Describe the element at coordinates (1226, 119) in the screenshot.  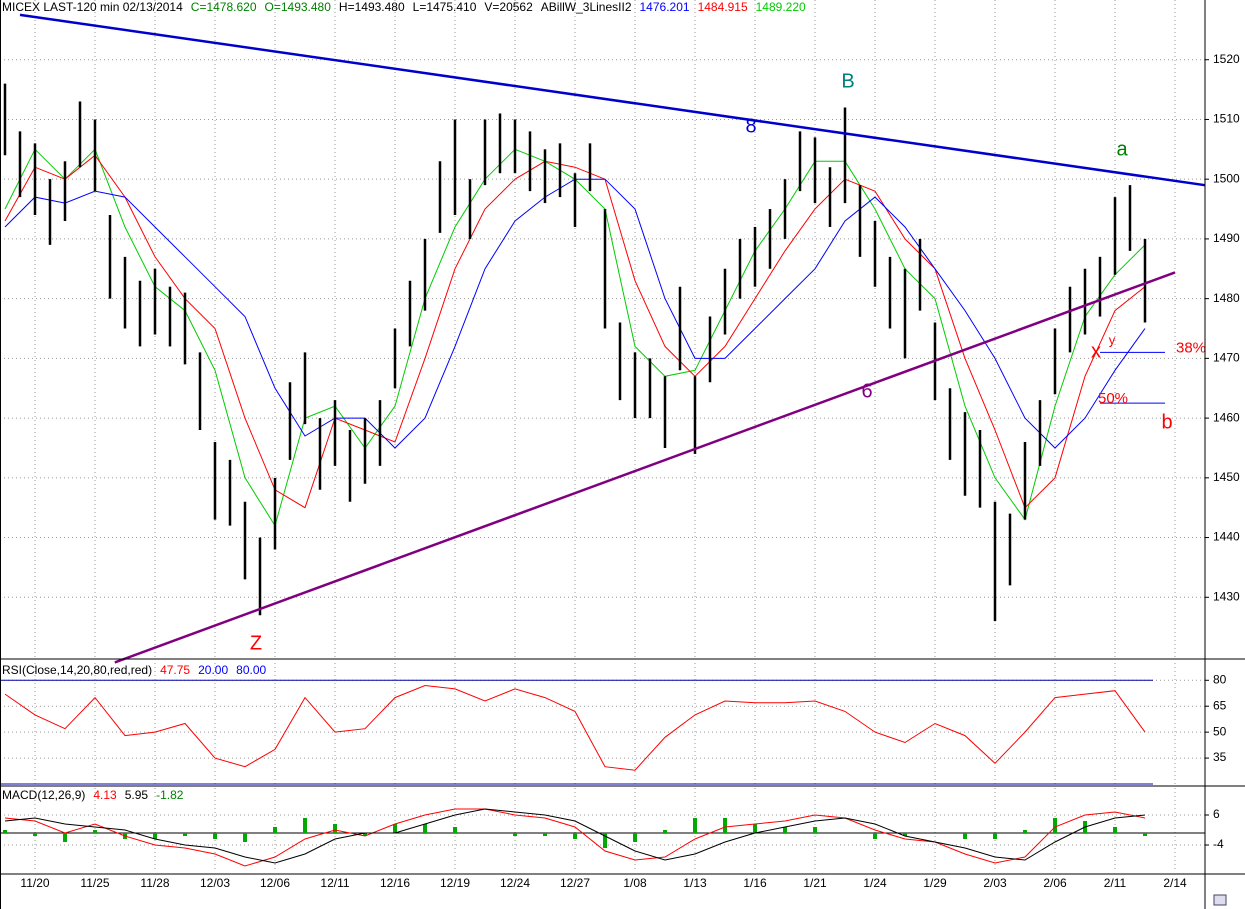
I see `y-tick-label: 1510` at that location.